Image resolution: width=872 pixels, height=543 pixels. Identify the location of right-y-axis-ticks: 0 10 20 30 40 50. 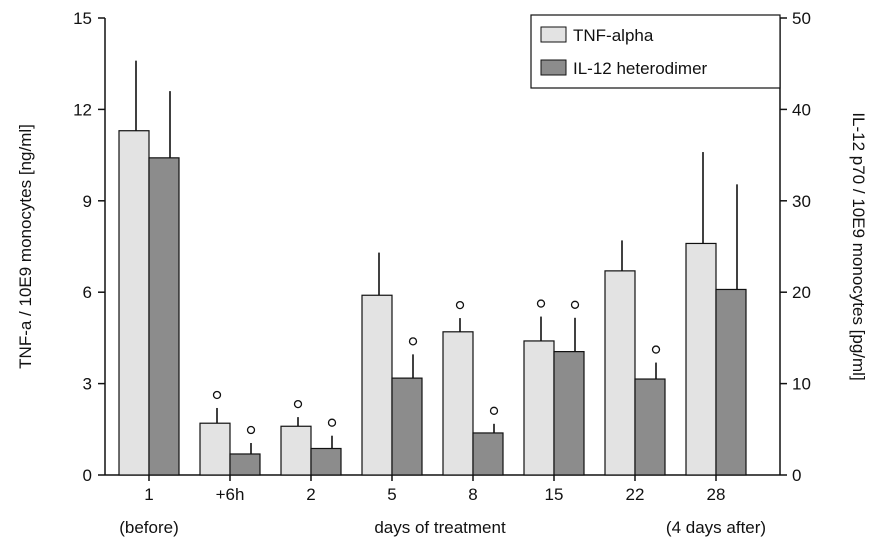
(795, 247).